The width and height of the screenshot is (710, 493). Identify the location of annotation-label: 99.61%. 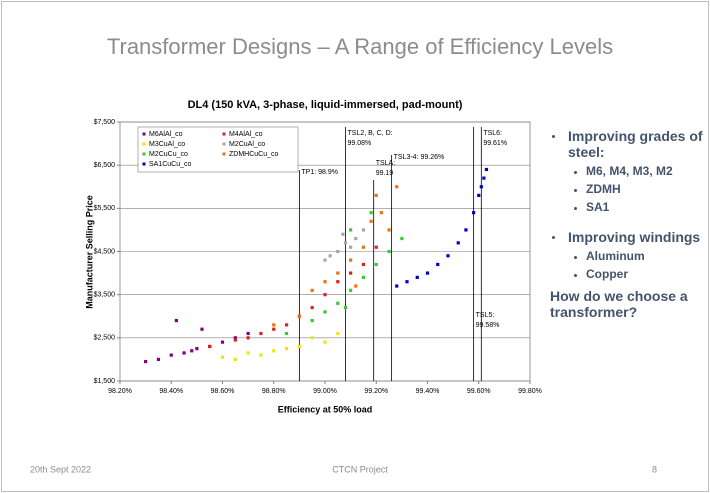
(495, 143).